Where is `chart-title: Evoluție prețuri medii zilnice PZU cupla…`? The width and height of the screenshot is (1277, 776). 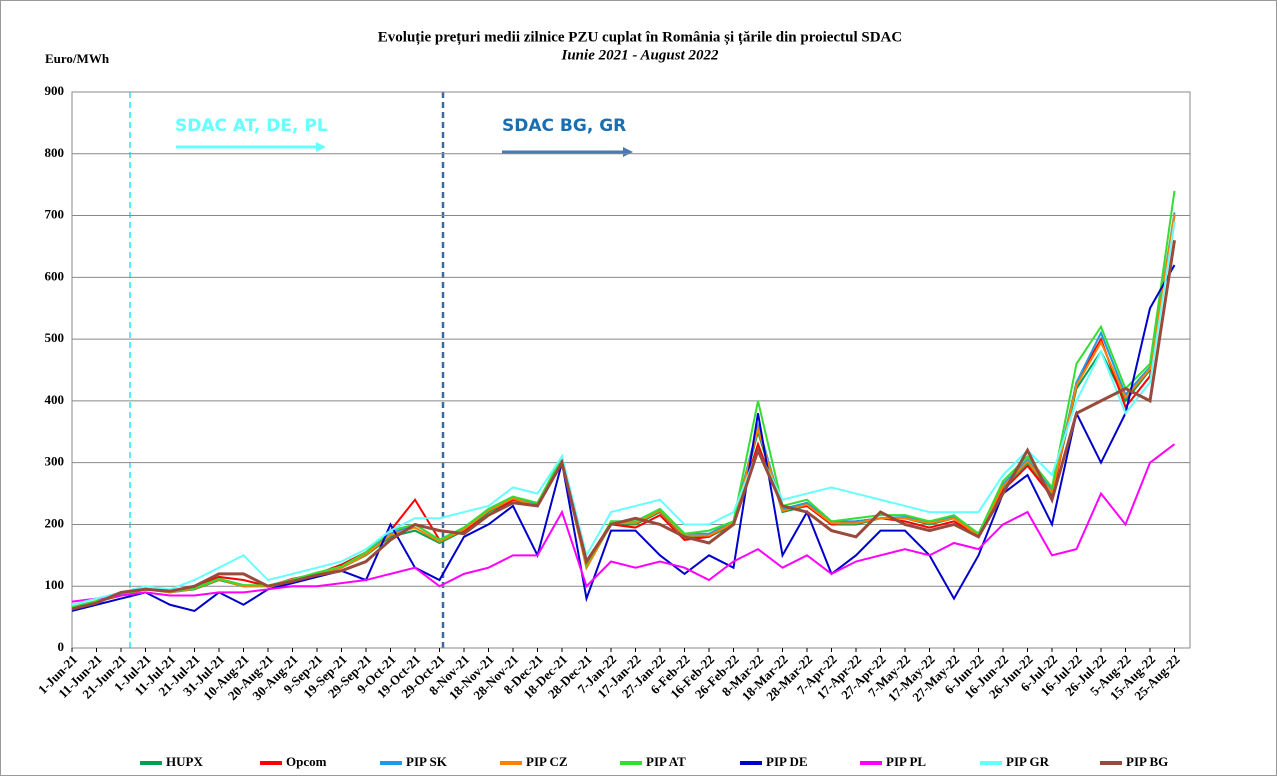
chart-title: Evoluție prețuri medii zilnice PZU cupla… is located at coordinates (640, 37).